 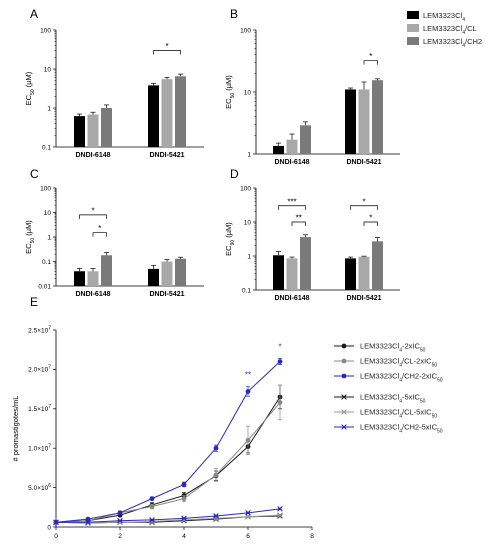 What do you see at coordinates (248, 536) in the screenshot?
I see `x-tick-label: 6` at bounding box center [248, 536].